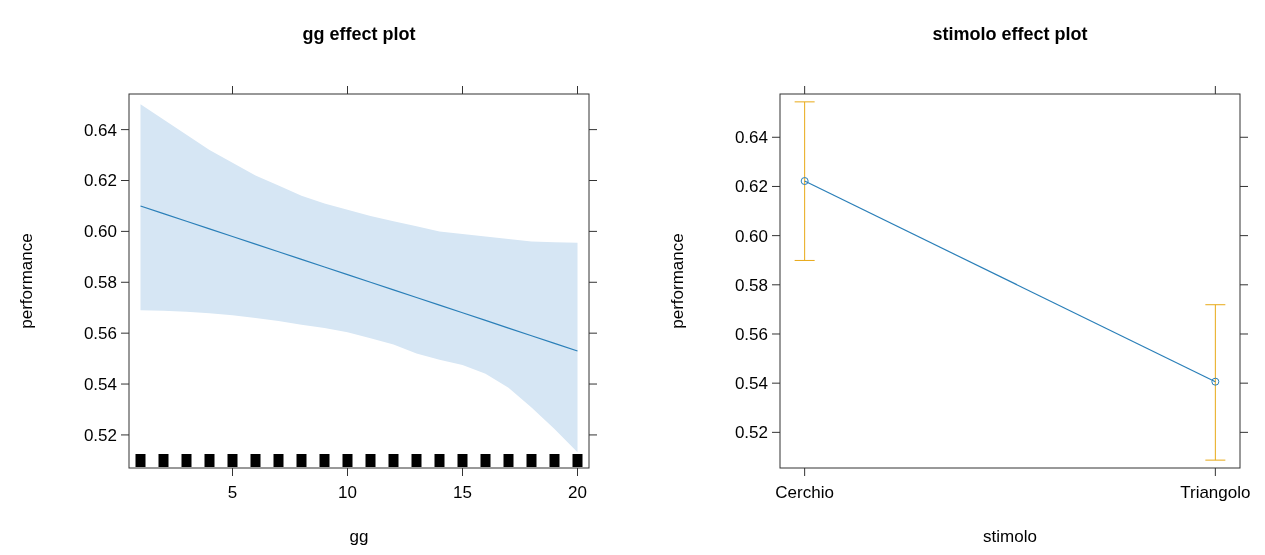  I want to click on x-tick-label: 15, so click(462, 492).